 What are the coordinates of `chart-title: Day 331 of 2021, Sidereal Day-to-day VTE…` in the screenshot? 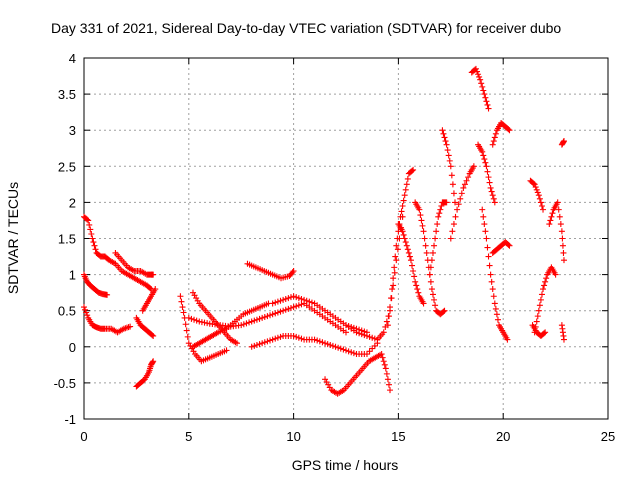 It's located at (306, 28).